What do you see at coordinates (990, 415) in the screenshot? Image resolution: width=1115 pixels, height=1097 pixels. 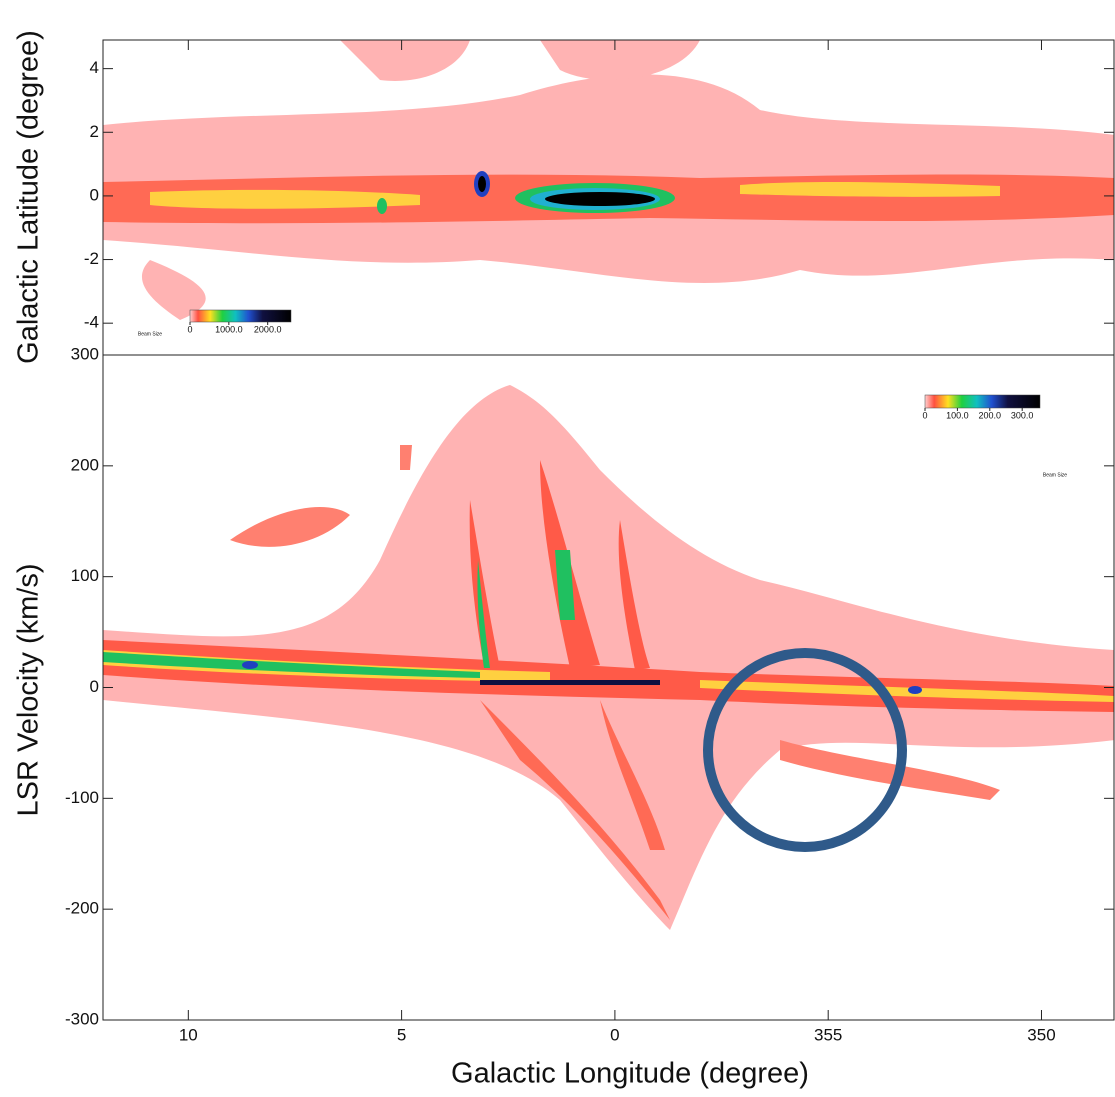 I see `colorbar-tick-label: 200.0` at bounding box center [990, 415].